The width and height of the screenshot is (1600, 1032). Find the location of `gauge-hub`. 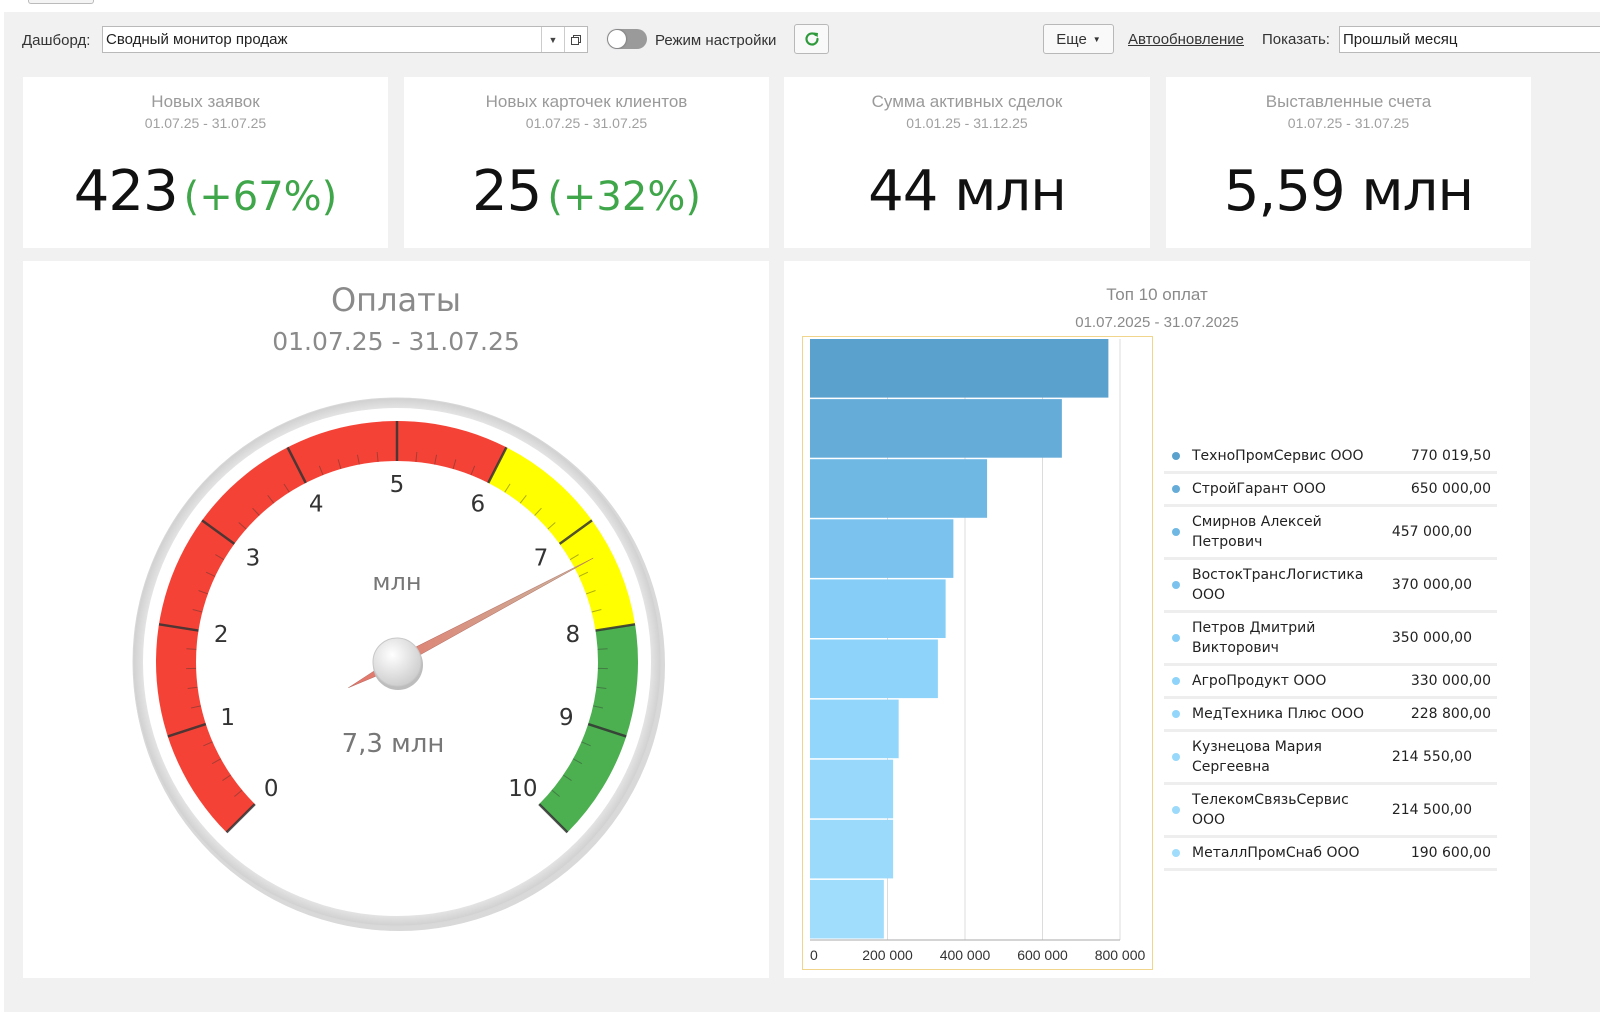

gauge-hub is located at coordinates (397, 662).